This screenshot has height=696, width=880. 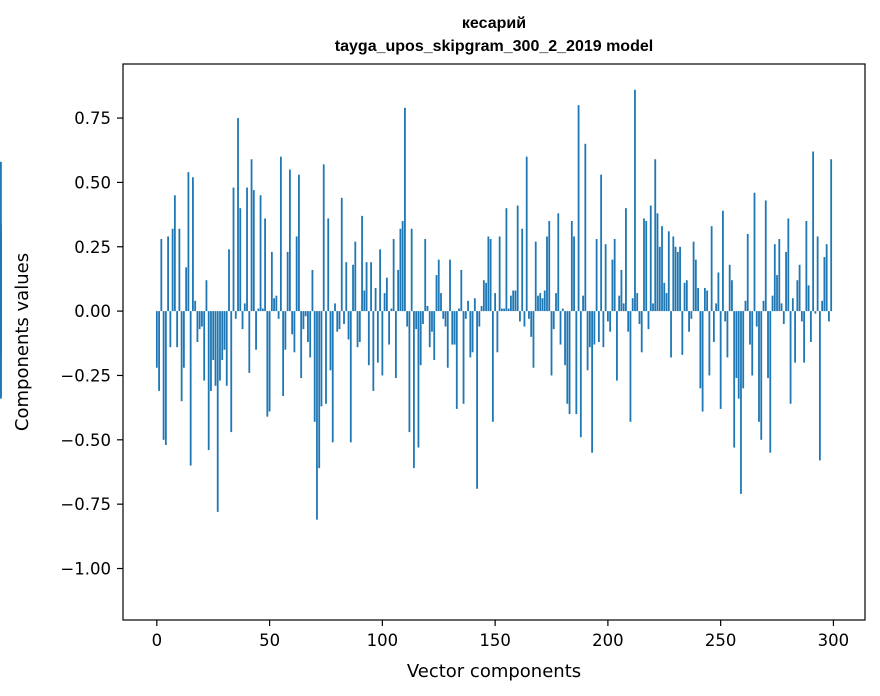 I want to click on x-tick-label: 100, so click(x=383, y=640).